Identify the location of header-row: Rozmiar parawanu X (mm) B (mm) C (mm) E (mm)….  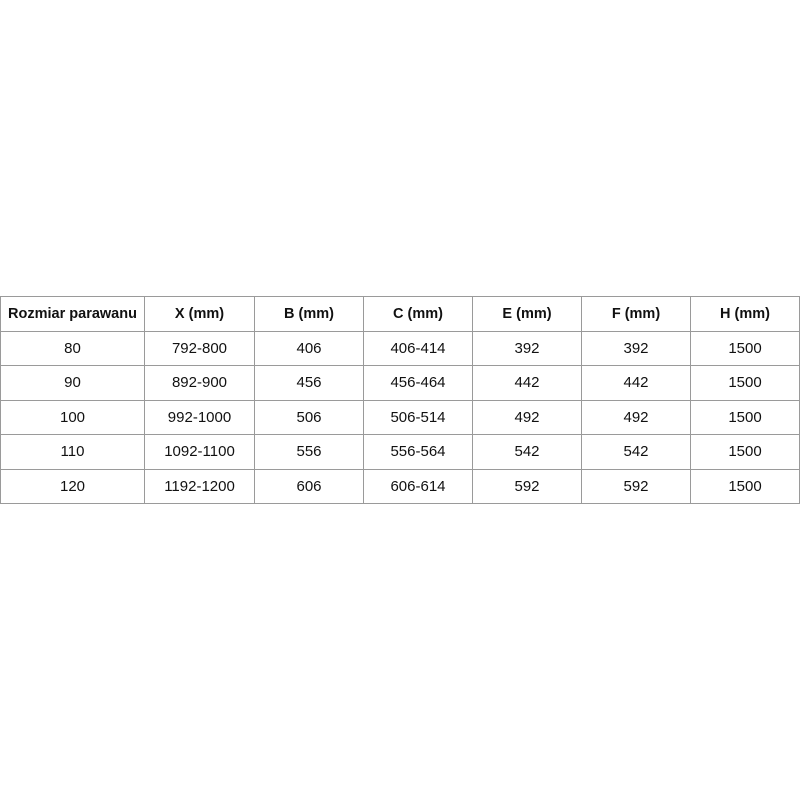
(400, 314).